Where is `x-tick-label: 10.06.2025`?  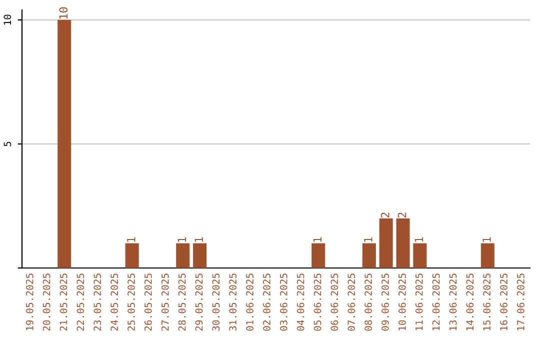 x-tick-label: 10.06.2025 is located at coordinates (402, 302).